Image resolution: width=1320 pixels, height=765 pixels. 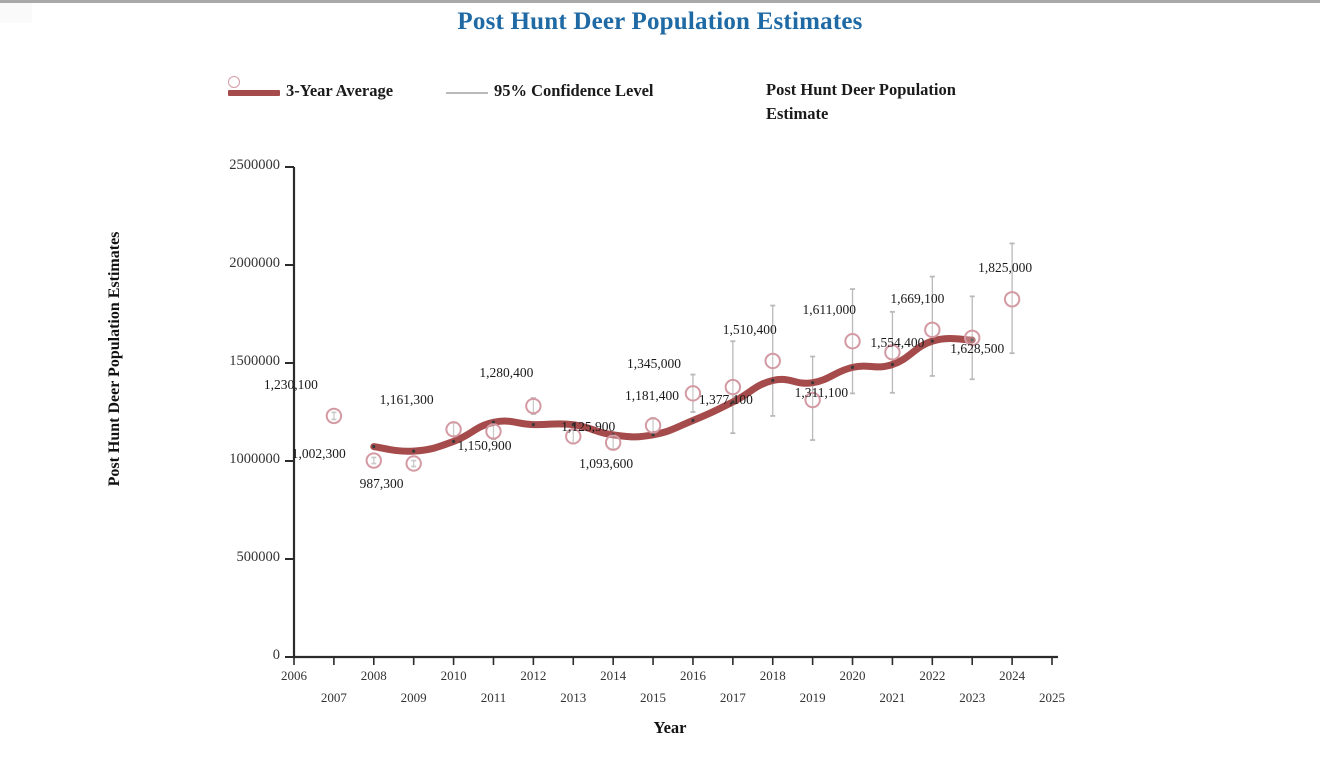 I want to click on x-axis-tick-label: 2021, so click(x=892, y=697).